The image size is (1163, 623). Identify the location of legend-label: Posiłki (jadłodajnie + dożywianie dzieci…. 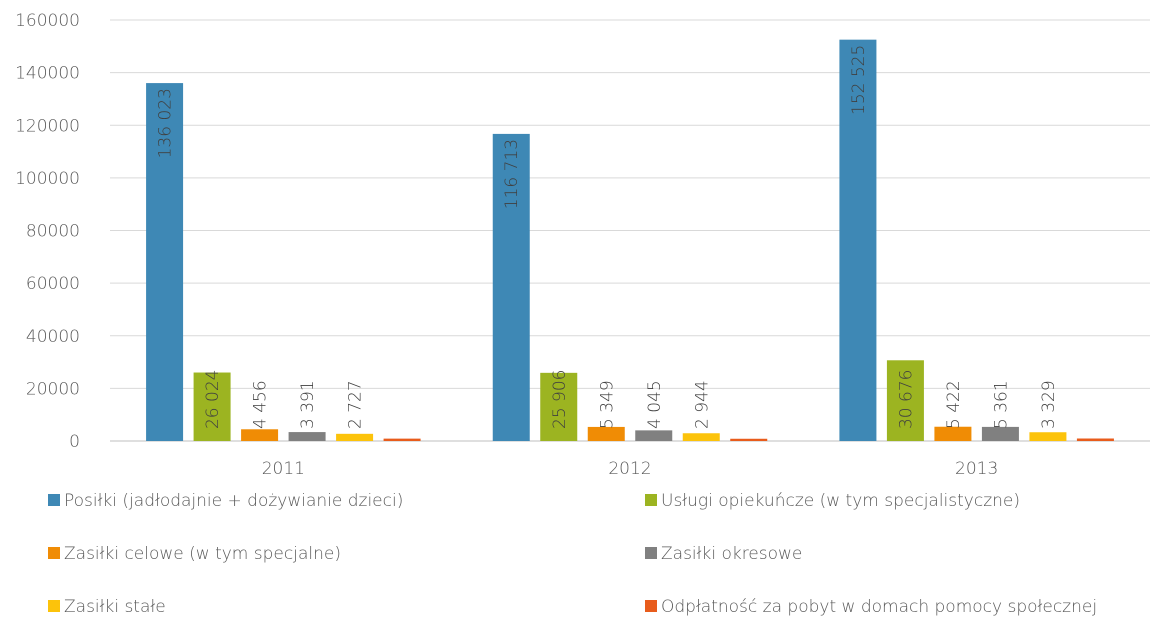
(233, 501).